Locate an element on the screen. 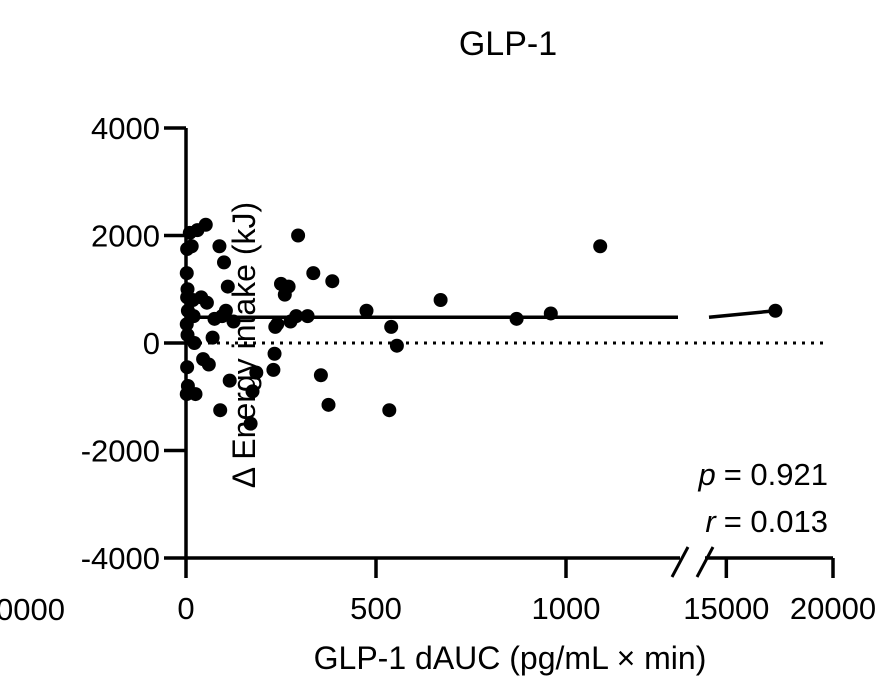  y-tick-label: -4000 is located at coordinates (120, 558).